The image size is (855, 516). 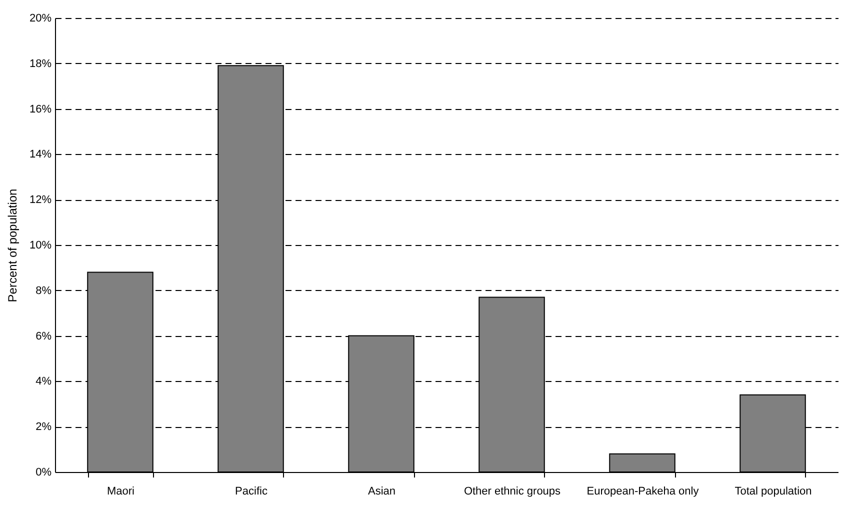 I want to click on y-axis-title: Percent of population, so click(x=12, y=245).